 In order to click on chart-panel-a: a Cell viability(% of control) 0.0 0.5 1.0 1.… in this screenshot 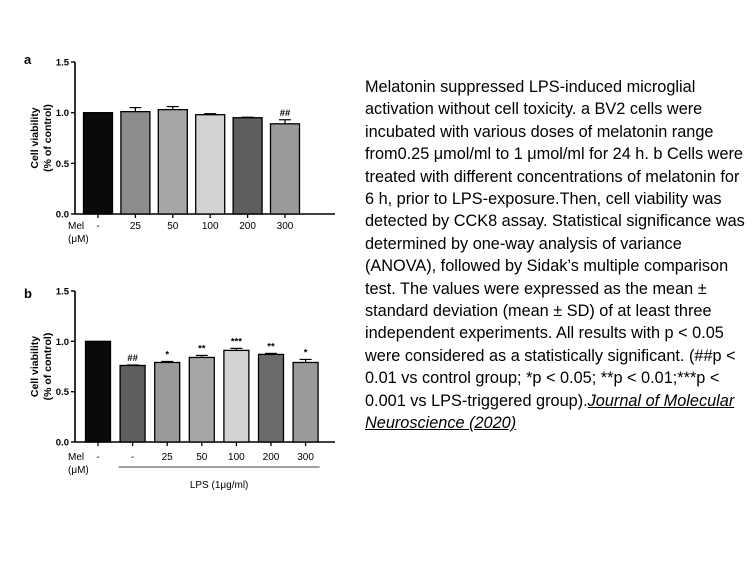, I will do `click(179, 148)`.